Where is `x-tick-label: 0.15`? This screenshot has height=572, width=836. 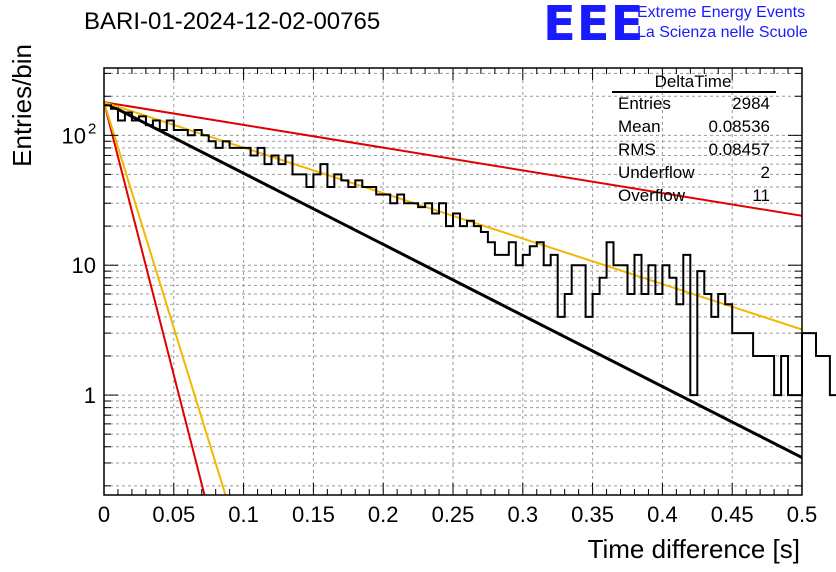
x-tick-label: 0.15 is located at coordinates (313, 514).